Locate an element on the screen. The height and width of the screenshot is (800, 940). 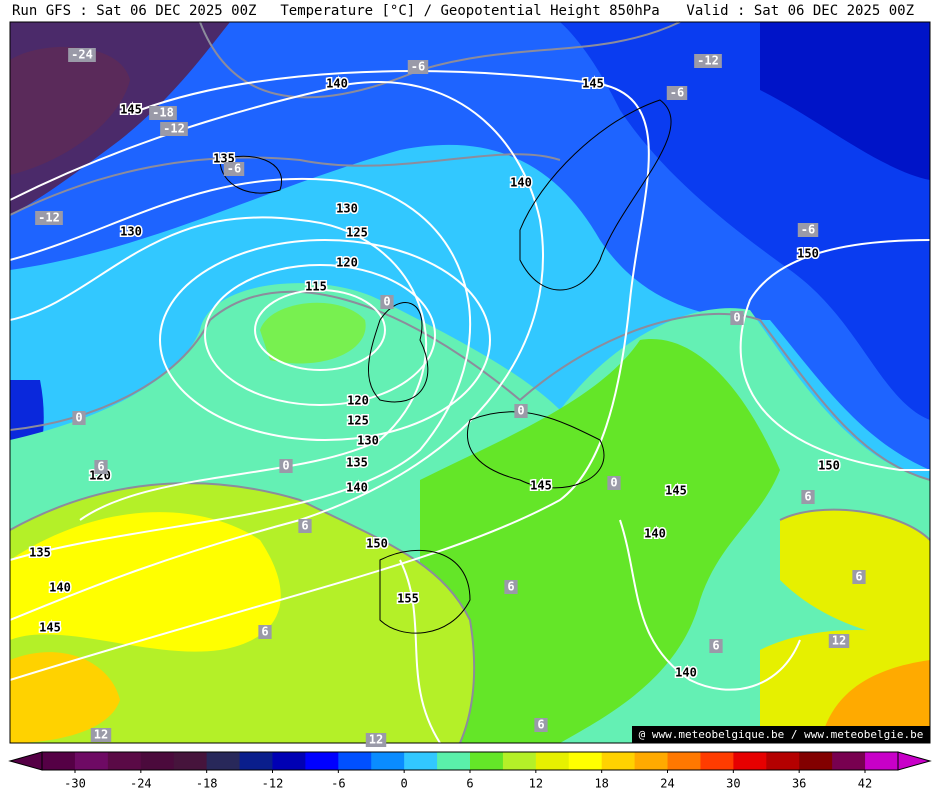
colorbar-tick-label: -30 is located at coordinates (75, 784).